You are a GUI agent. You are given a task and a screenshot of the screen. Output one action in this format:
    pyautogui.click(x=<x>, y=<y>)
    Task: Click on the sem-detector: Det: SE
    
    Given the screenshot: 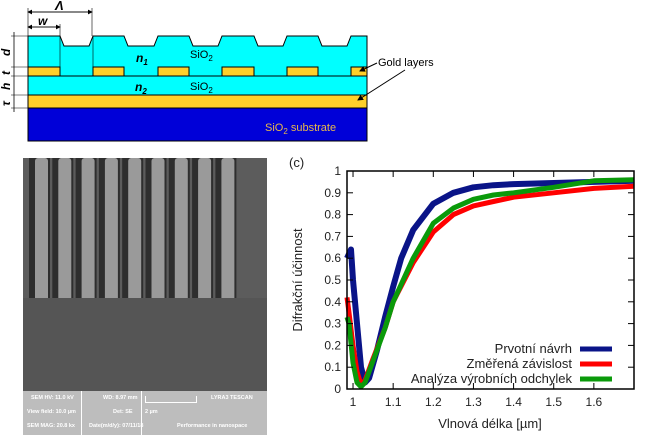 What is the action you would take?
    pyautogui.click(x=123, y=412)
    